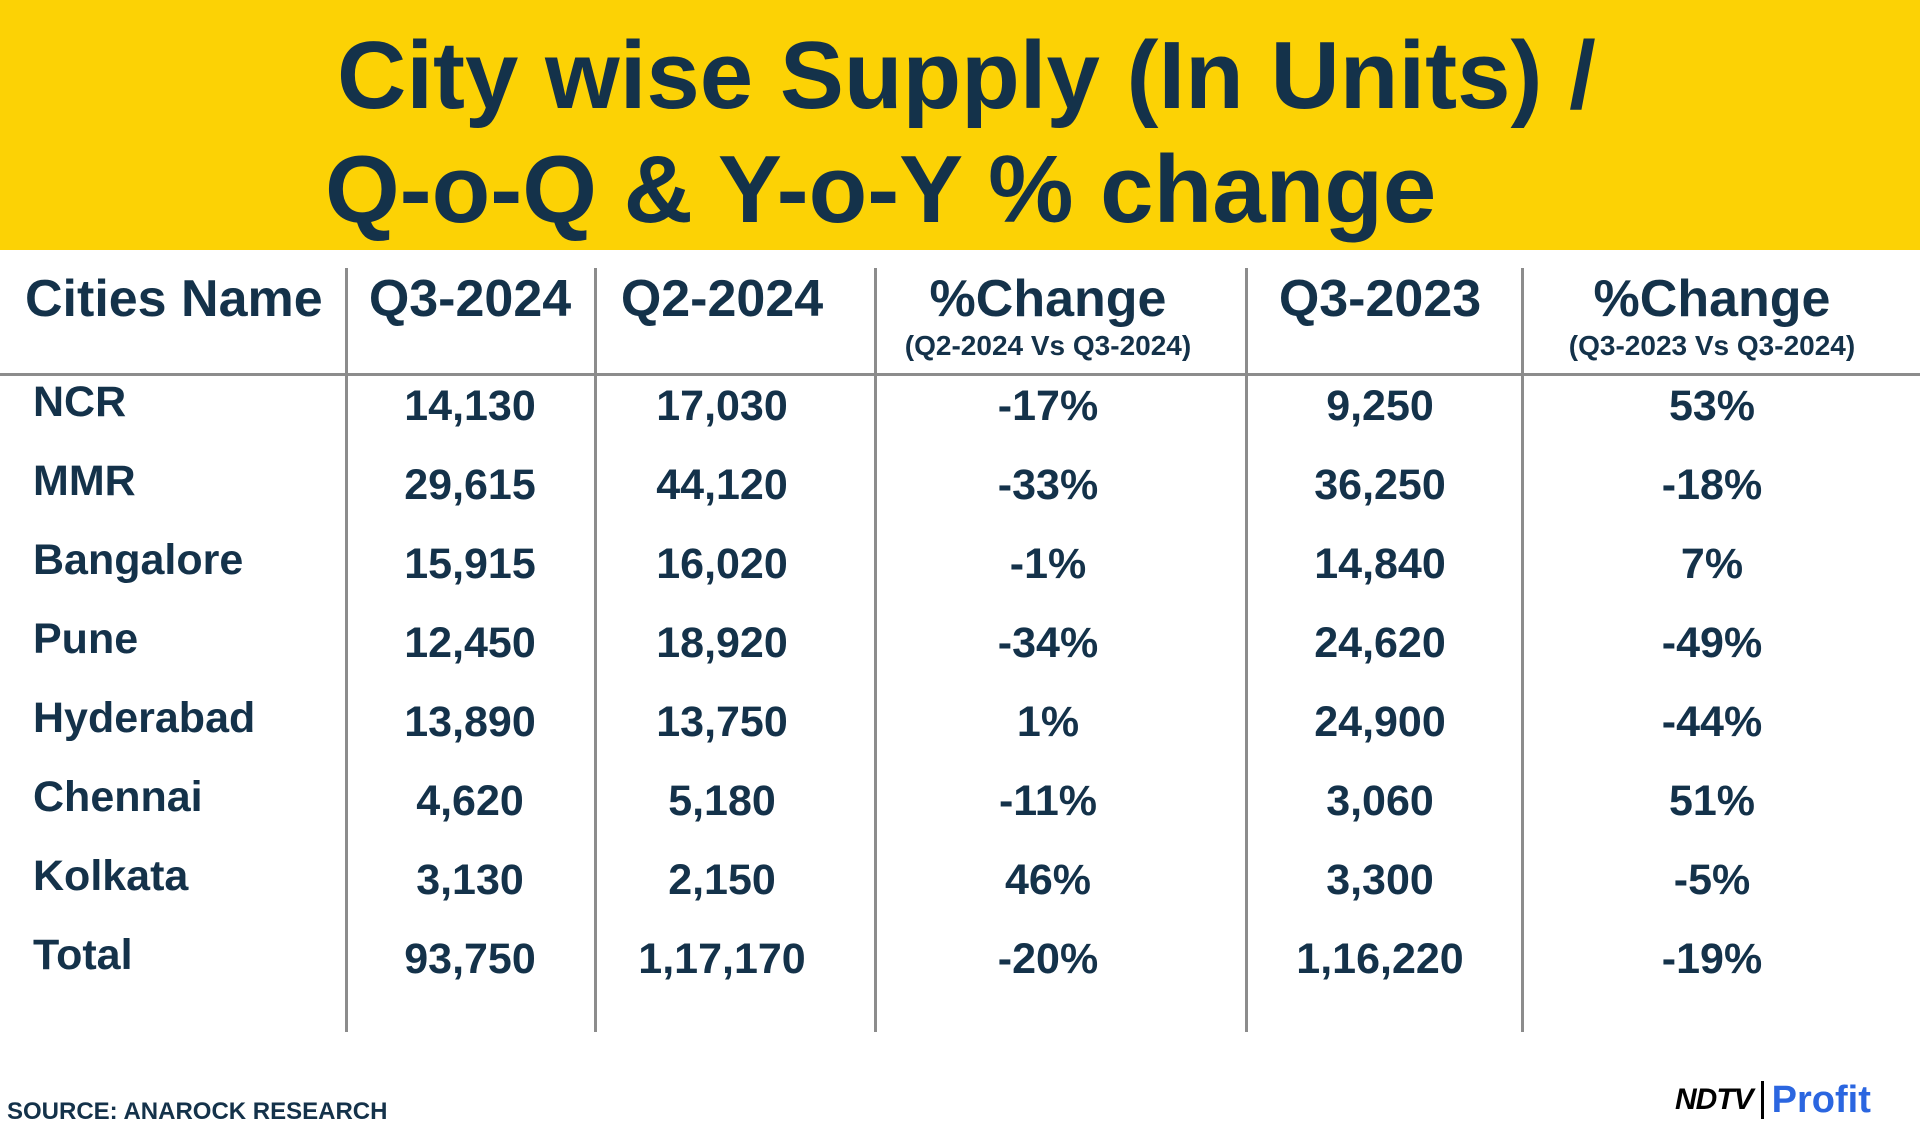  Describe the element at coordinates (1048, 406) in the screenshot. I see `table-cell: -17%` at that location.